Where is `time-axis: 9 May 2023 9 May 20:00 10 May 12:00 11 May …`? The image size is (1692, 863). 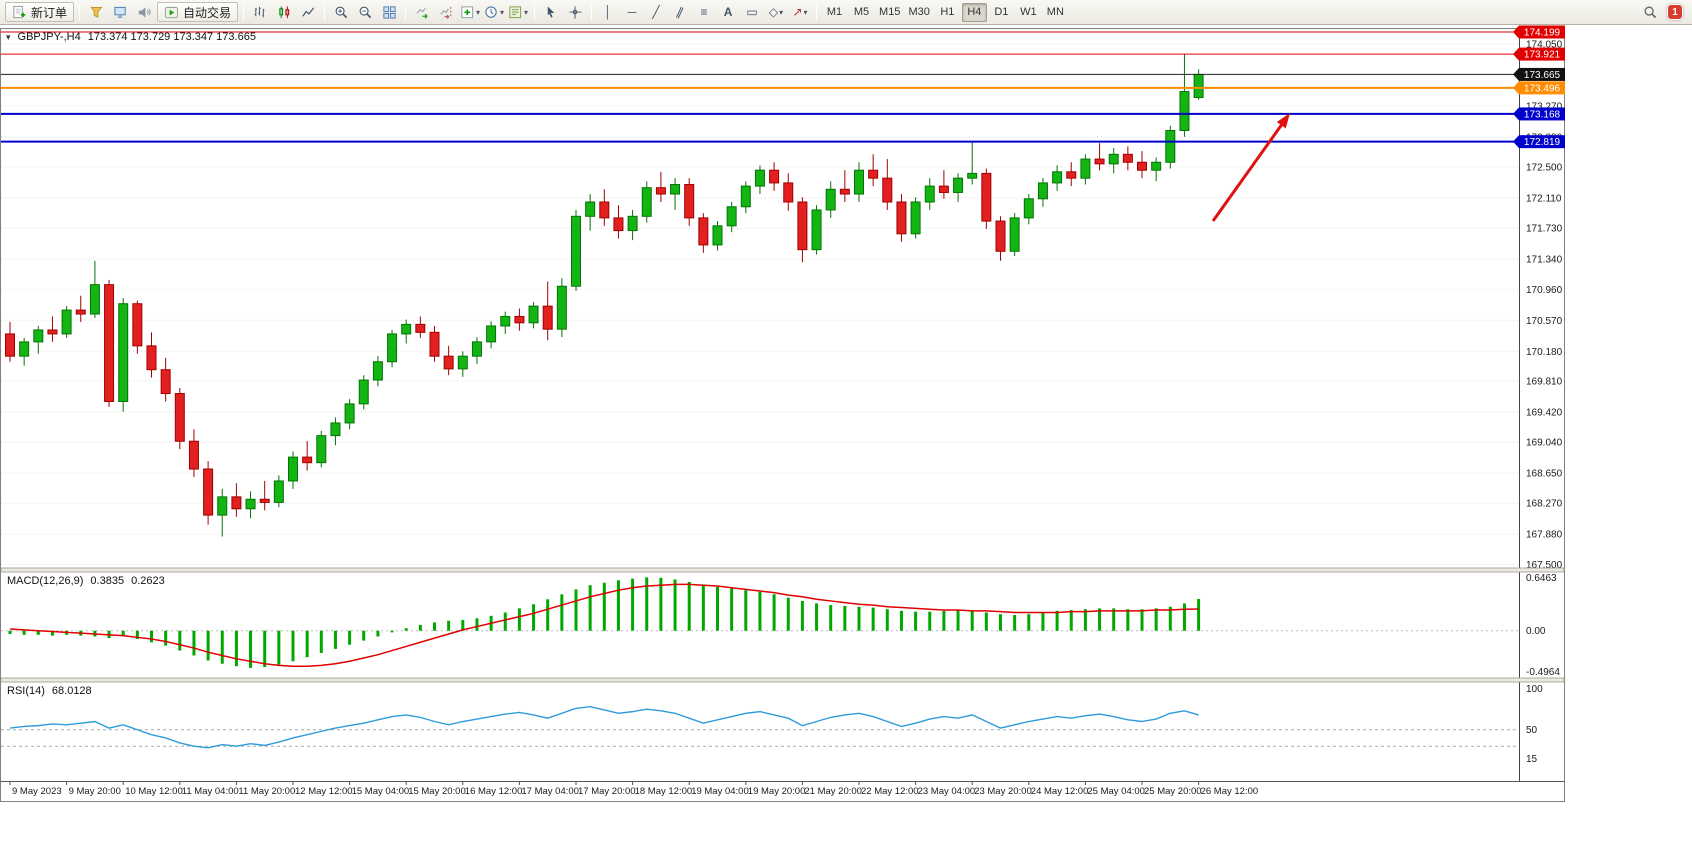
time-axis: 9 May 2023 9 May 20:00 10 May 12:00 11 May … is located at coordinates (783, 789).